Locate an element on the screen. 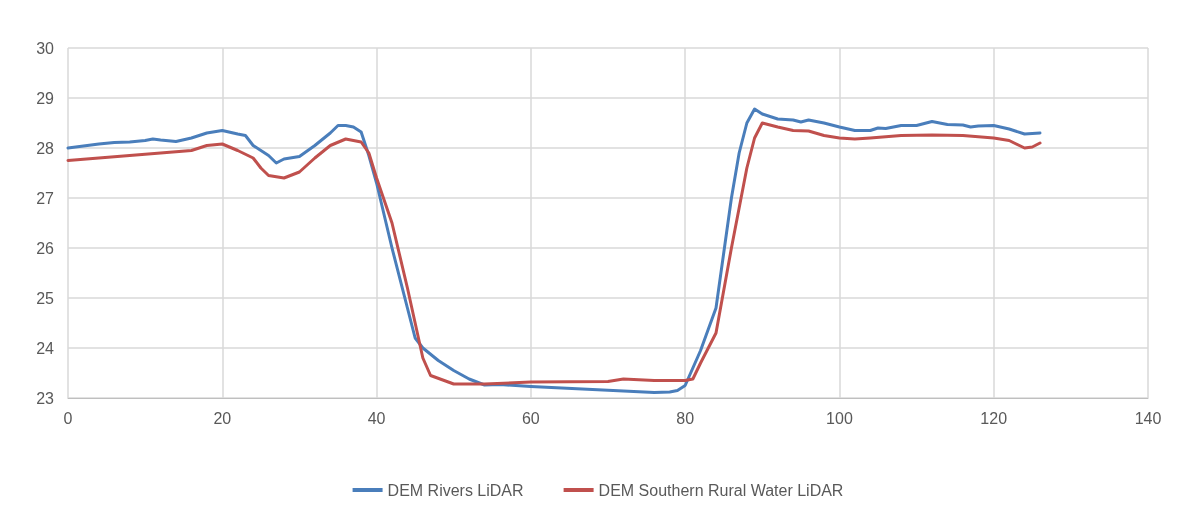 Image resolution: width=1197 pixels, height=525 pixels. x-tick-label: 100 is located at coordinates (839, 418).